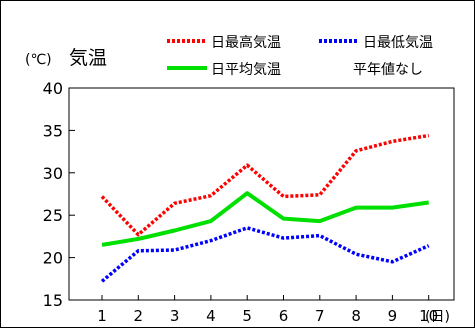 The width and height of the screenshot is (475, 329). What do you see at coordinates (53, 300) in the screenshot?
I see `y-tick-label: 15` at bounding box center [53, 300].